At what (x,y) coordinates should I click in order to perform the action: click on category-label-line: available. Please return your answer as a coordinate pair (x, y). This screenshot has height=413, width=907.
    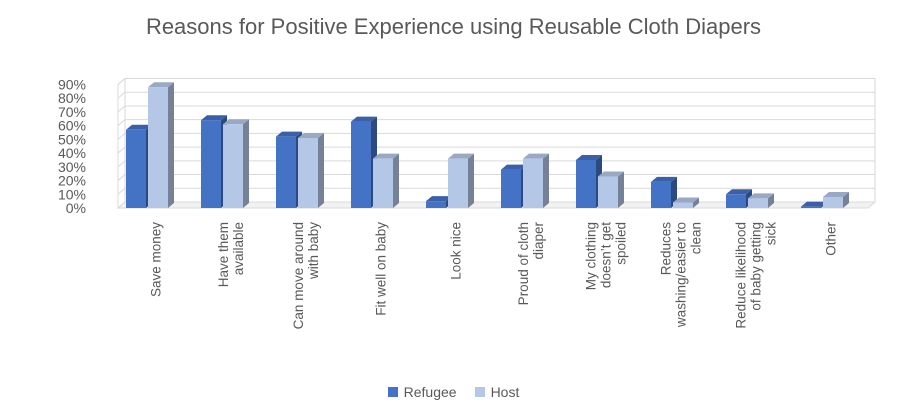
    Looking at the image, I should click on (238, 248).